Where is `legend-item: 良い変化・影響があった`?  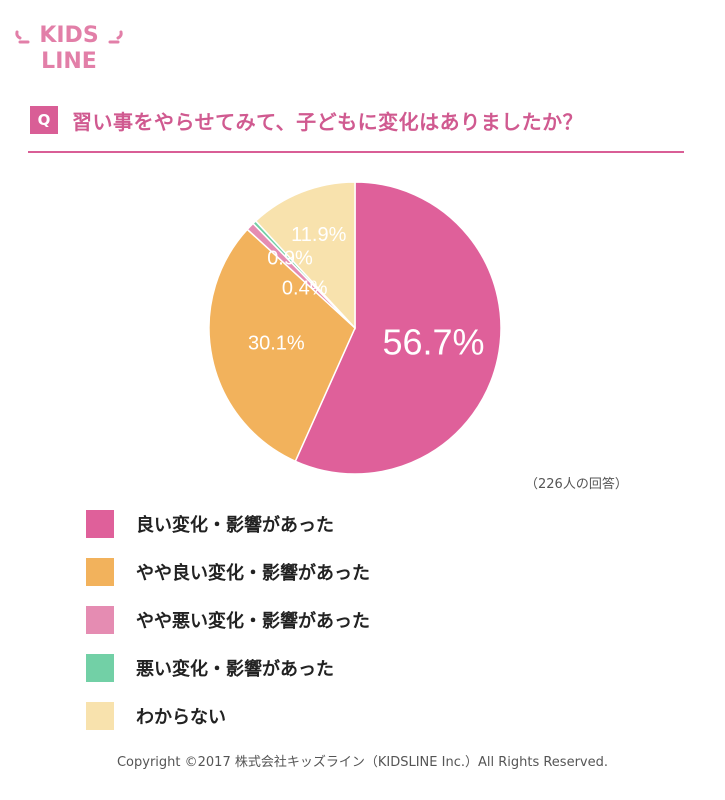
legend-item: 良い変化・影響があった is located at coordinates (228, 524).